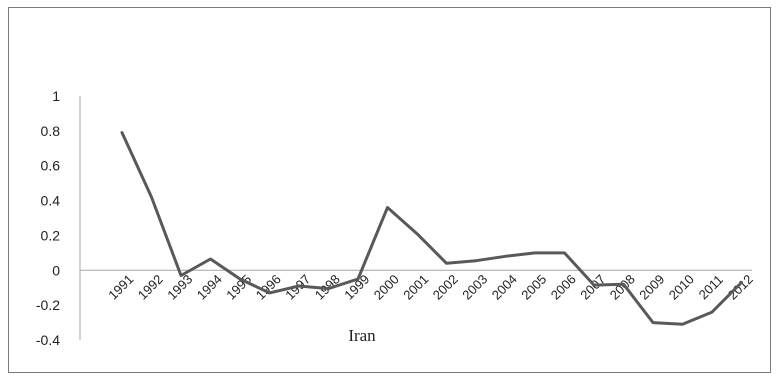  What do you see at coordinates (651, 287) in the screenshot?
I see `x-tick-label: 2009` at bounding box center [651, 287].